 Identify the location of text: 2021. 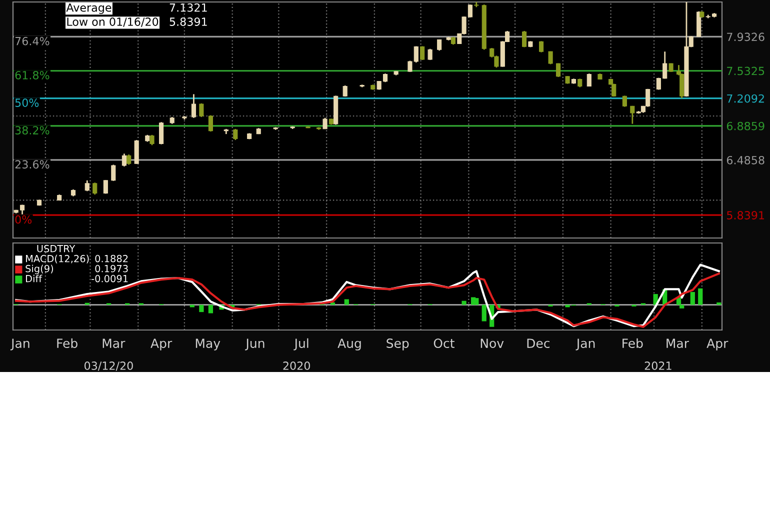
(658, 366).